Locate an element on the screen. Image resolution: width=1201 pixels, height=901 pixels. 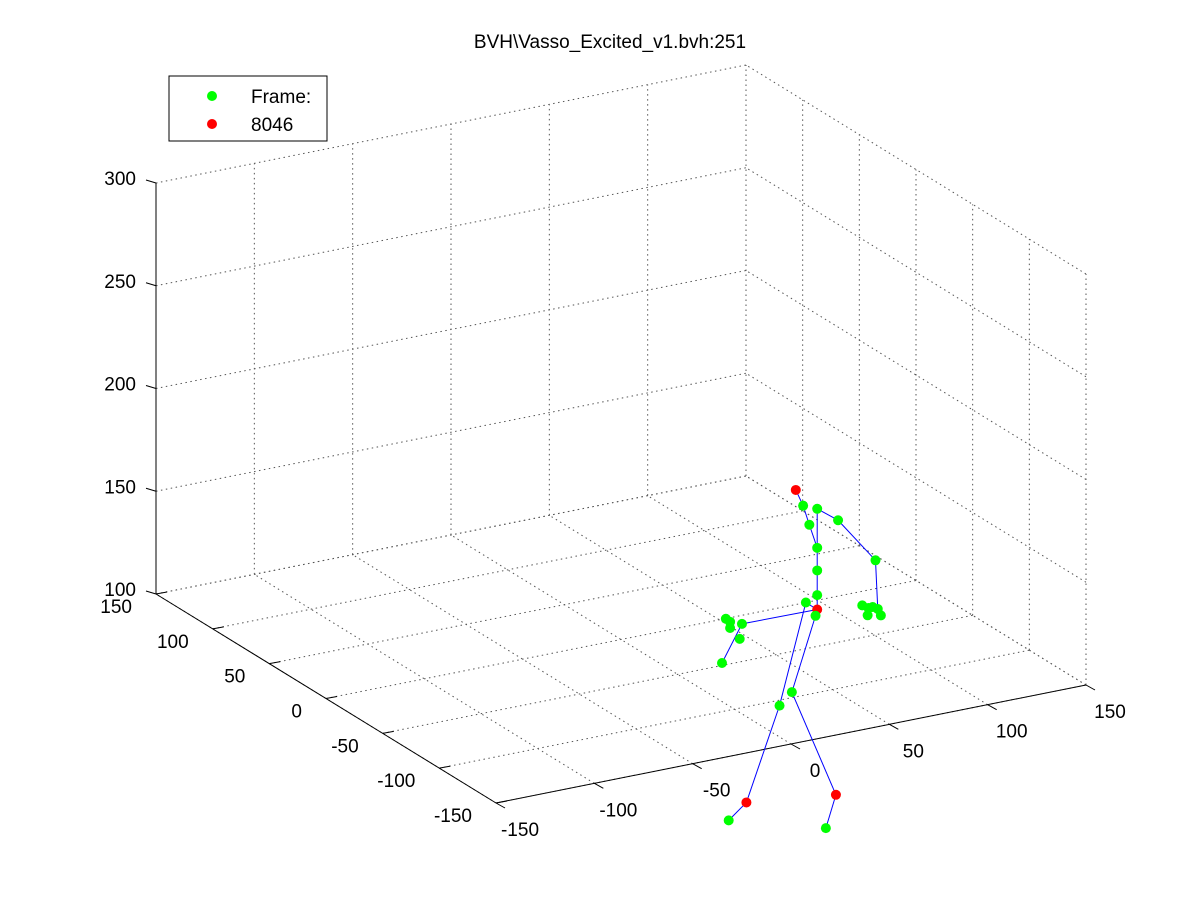
z-tick-label: 200 is located at coordinates (120, 385).